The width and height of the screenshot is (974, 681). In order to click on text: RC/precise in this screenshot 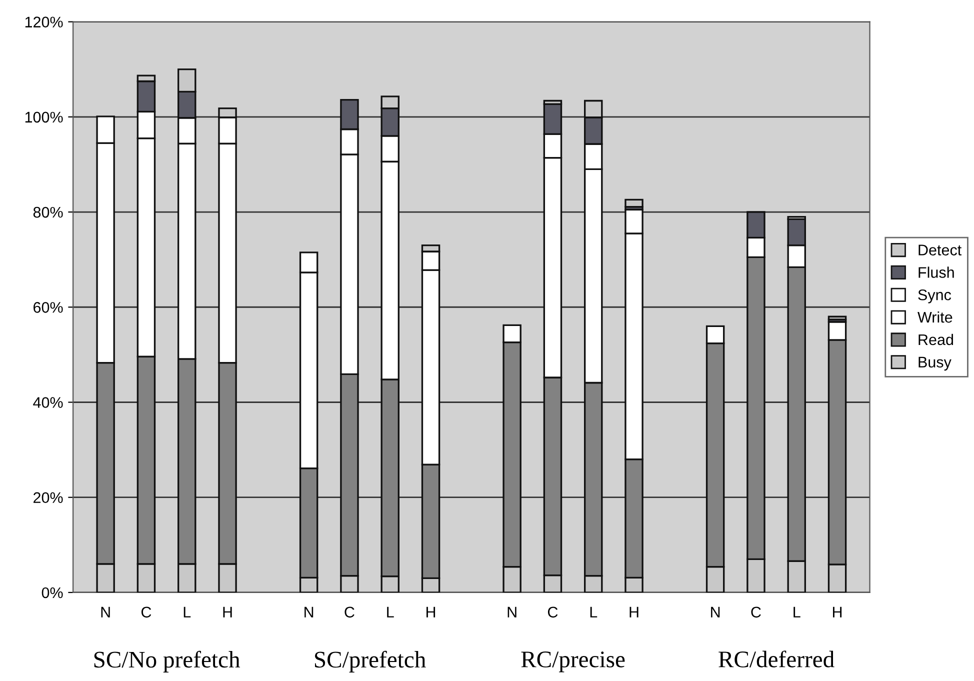, I will do `click(573, 662)`.